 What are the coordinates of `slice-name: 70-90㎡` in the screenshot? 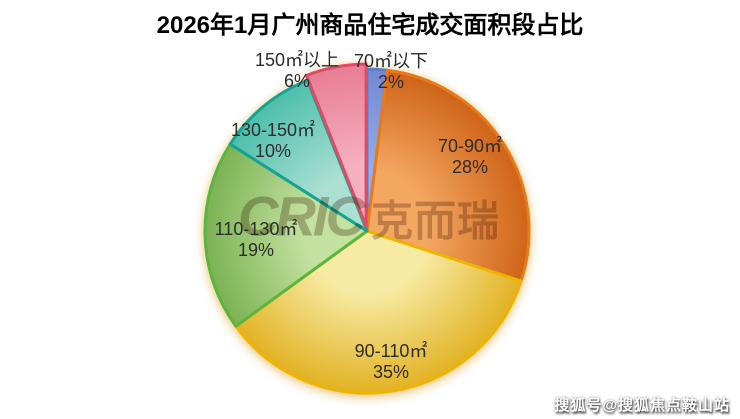 It's located at (470, 146).